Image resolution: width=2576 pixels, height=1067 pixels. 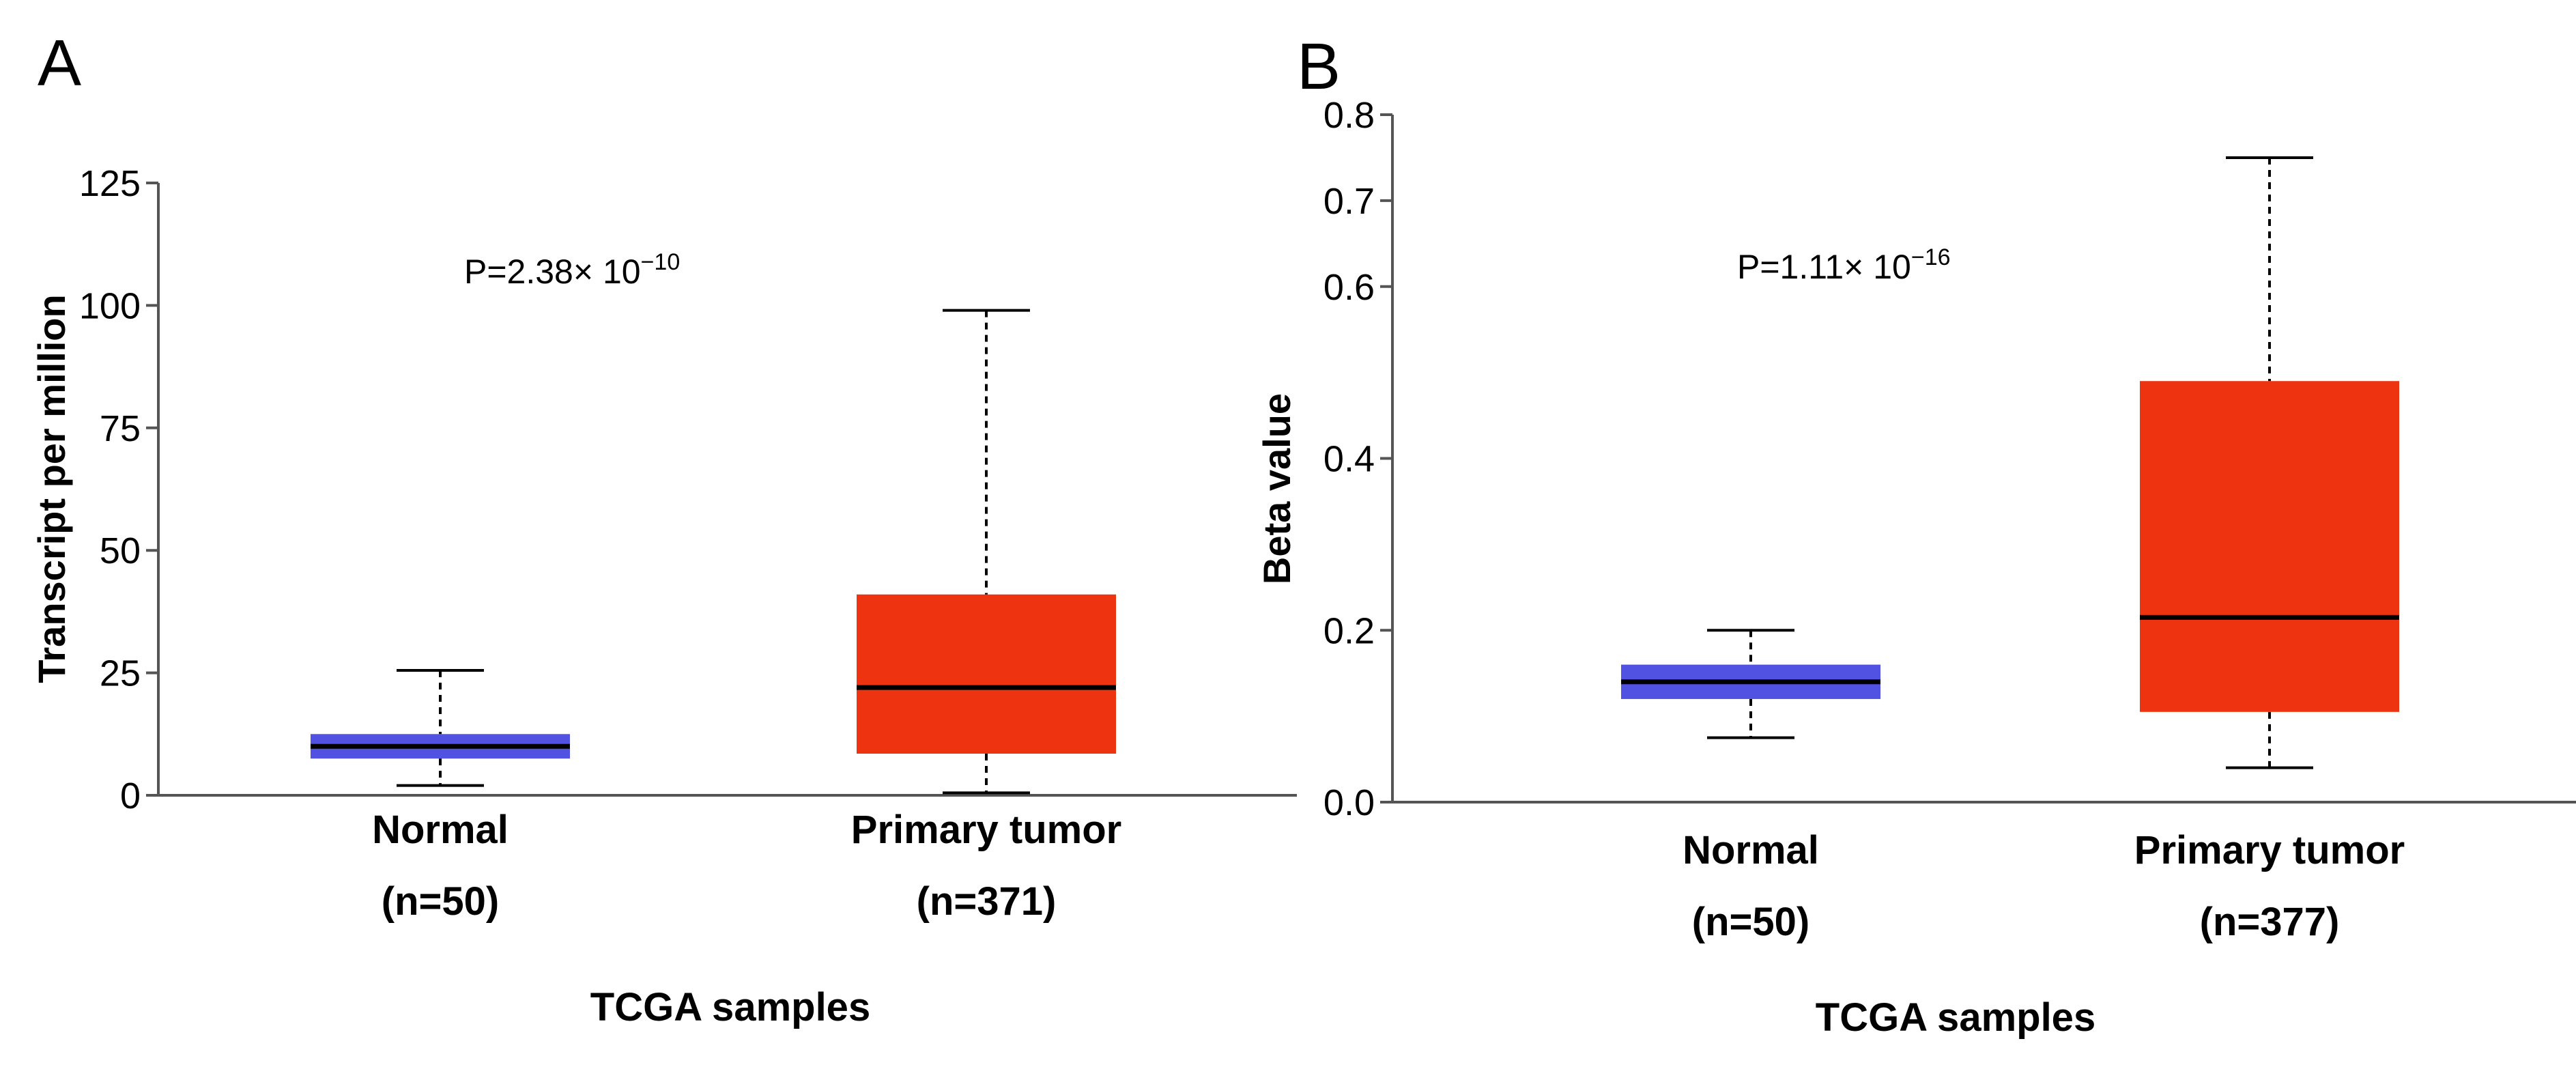 I want to click on y-tick-label: 100, so click(x=110, y=305).